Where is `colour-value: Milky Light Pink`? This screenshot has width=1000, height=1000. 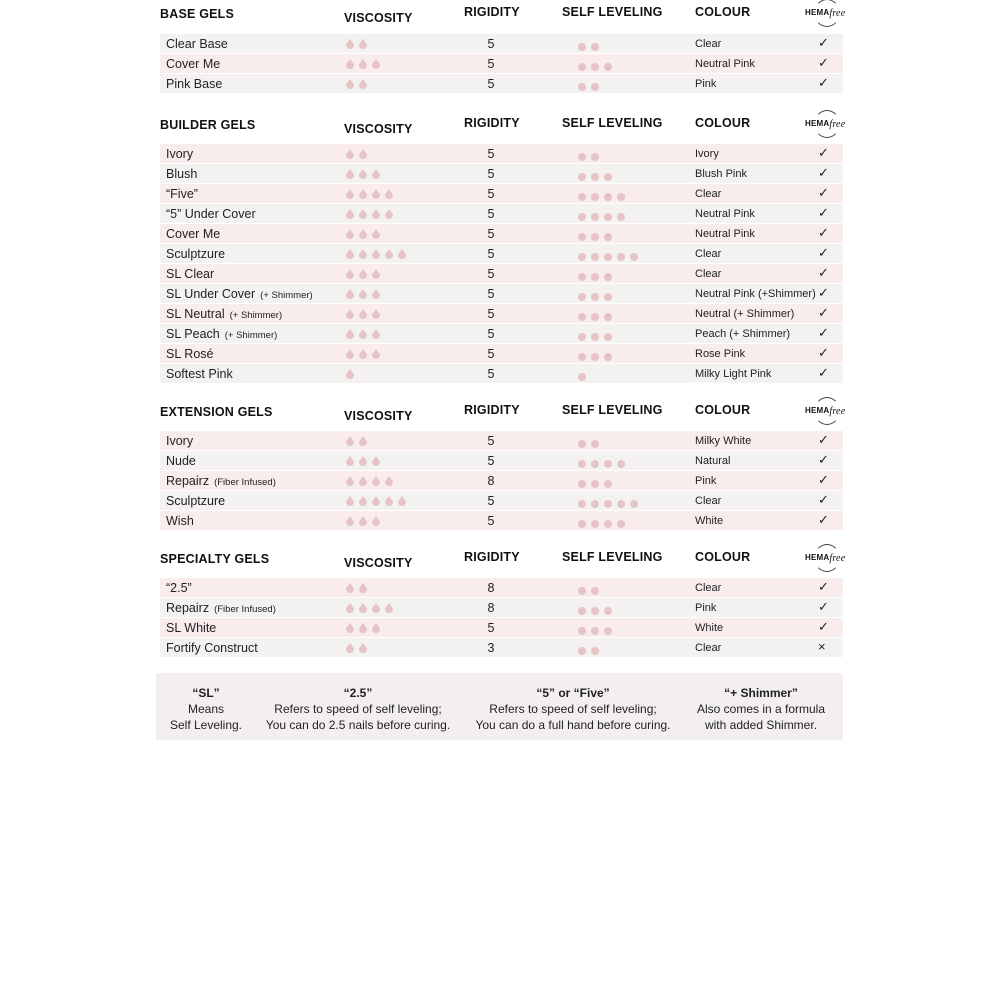 colour-value: Milky Light Pink is located at coordinates (733, 374).